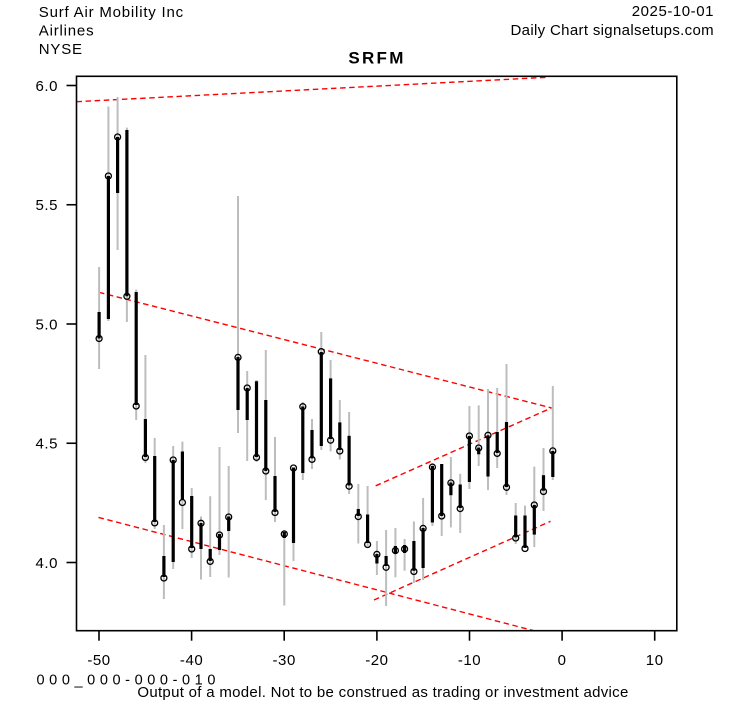 Image resolution: width=753 pixels, height=713 pixels. What do you see at coordinates (46, 444) in the screenshot?
I see `svg-text: 4.5` at bounding box center [46, 444].